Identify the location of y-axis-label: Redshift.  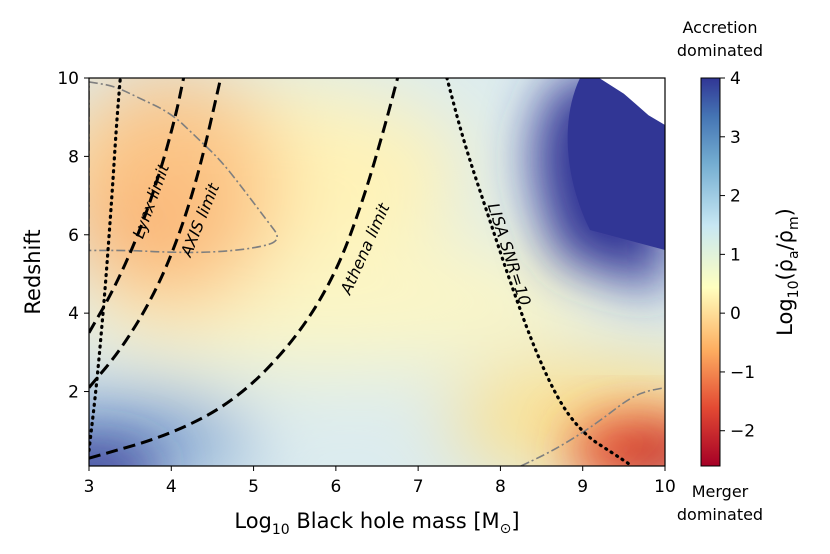
(33, 271).